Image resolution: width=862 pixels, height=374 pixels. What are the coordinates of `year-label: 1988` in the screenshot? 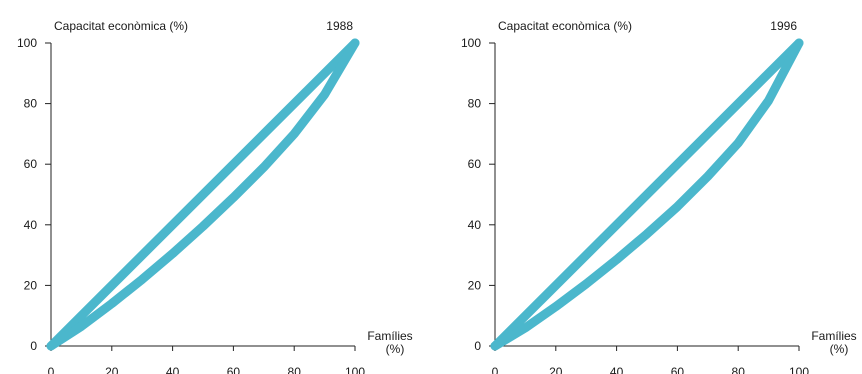 It's located at (339, 26).